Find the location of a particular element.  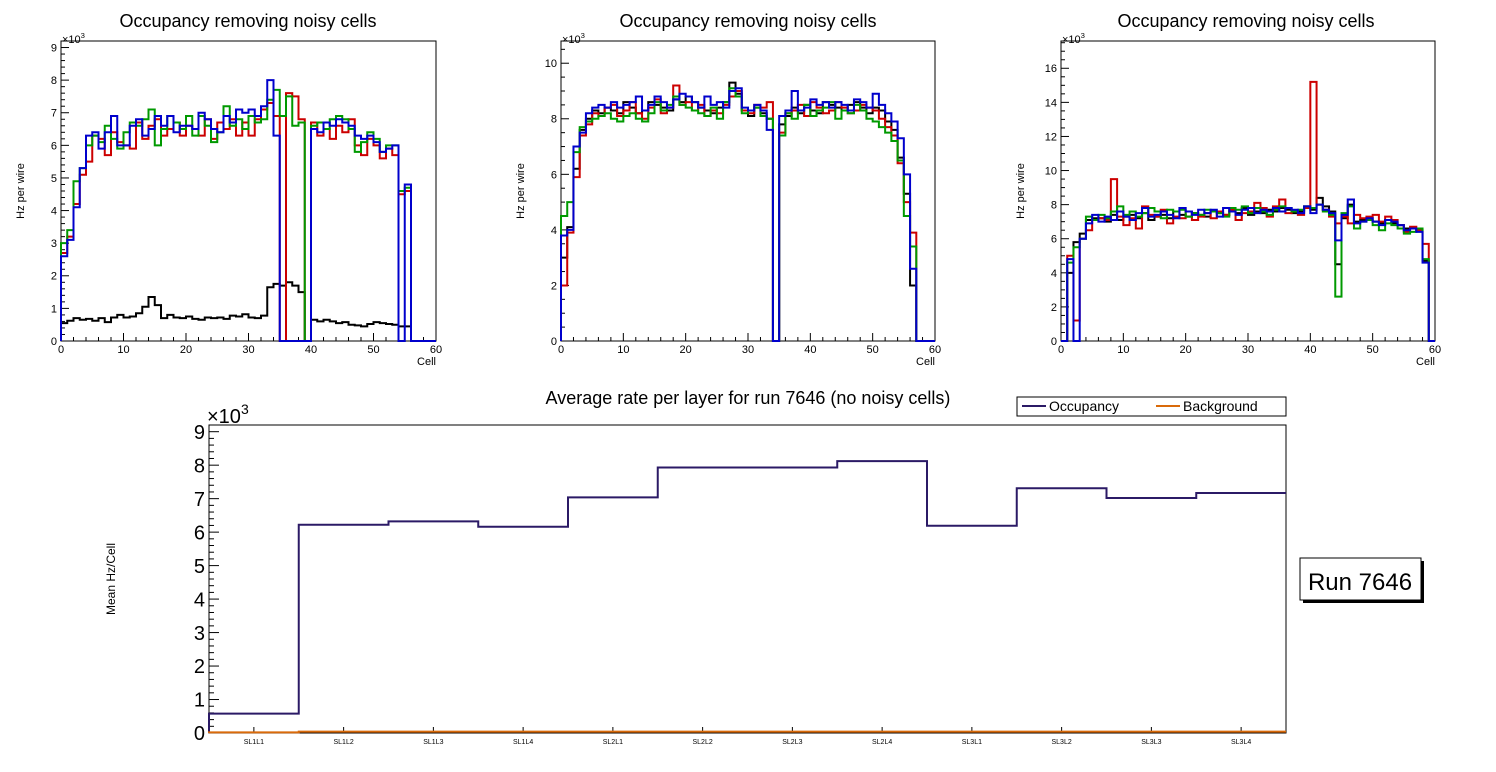

run-label-frame is located at coordinates (1360, 579).